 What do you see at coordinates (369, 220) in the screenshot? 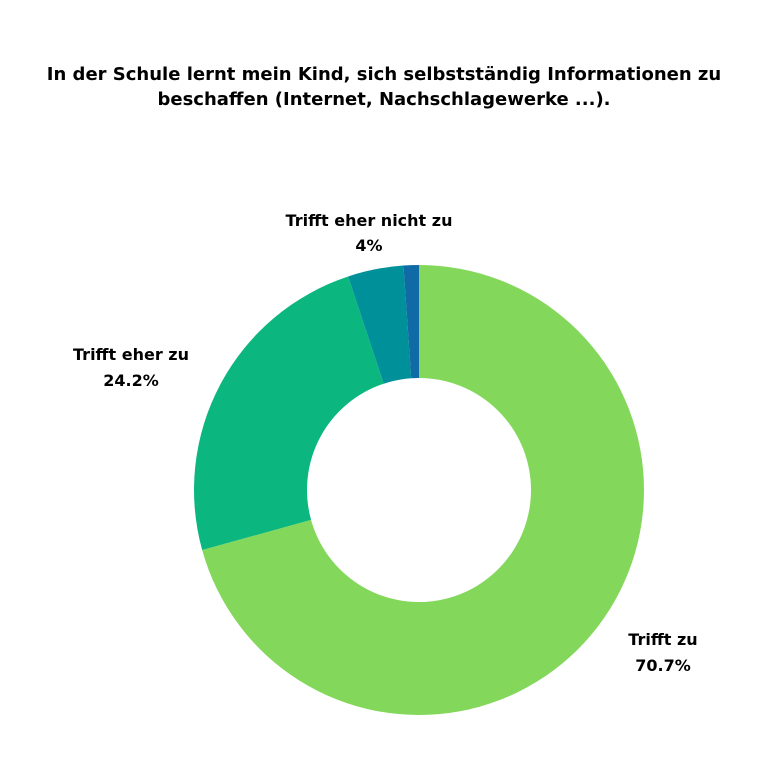
I see `slice-label-trifft-eher-nicht-zu: Trifft eher nicht zu` at bounding box center [369, 220].